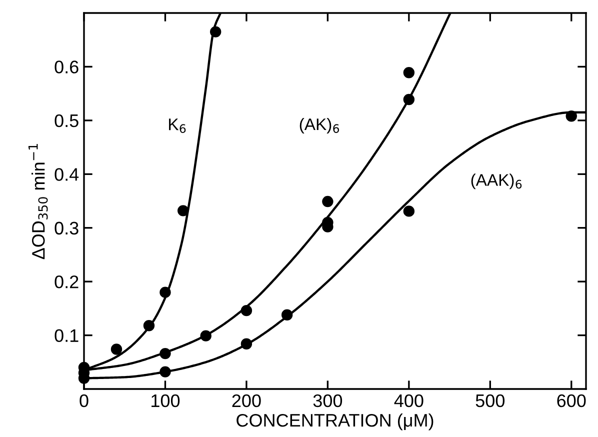 The image size is (598, 437). Describe the element at coordinates (246, 401) in the screenshot. I see `x-tick-label: 200` at that location.